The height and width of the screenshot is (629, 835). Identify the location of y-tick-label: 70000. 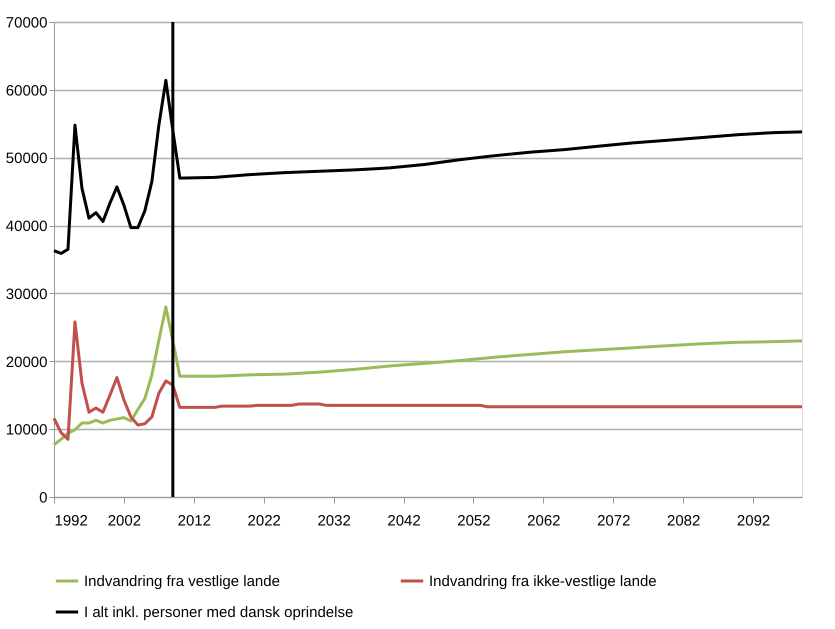
(27, 23).